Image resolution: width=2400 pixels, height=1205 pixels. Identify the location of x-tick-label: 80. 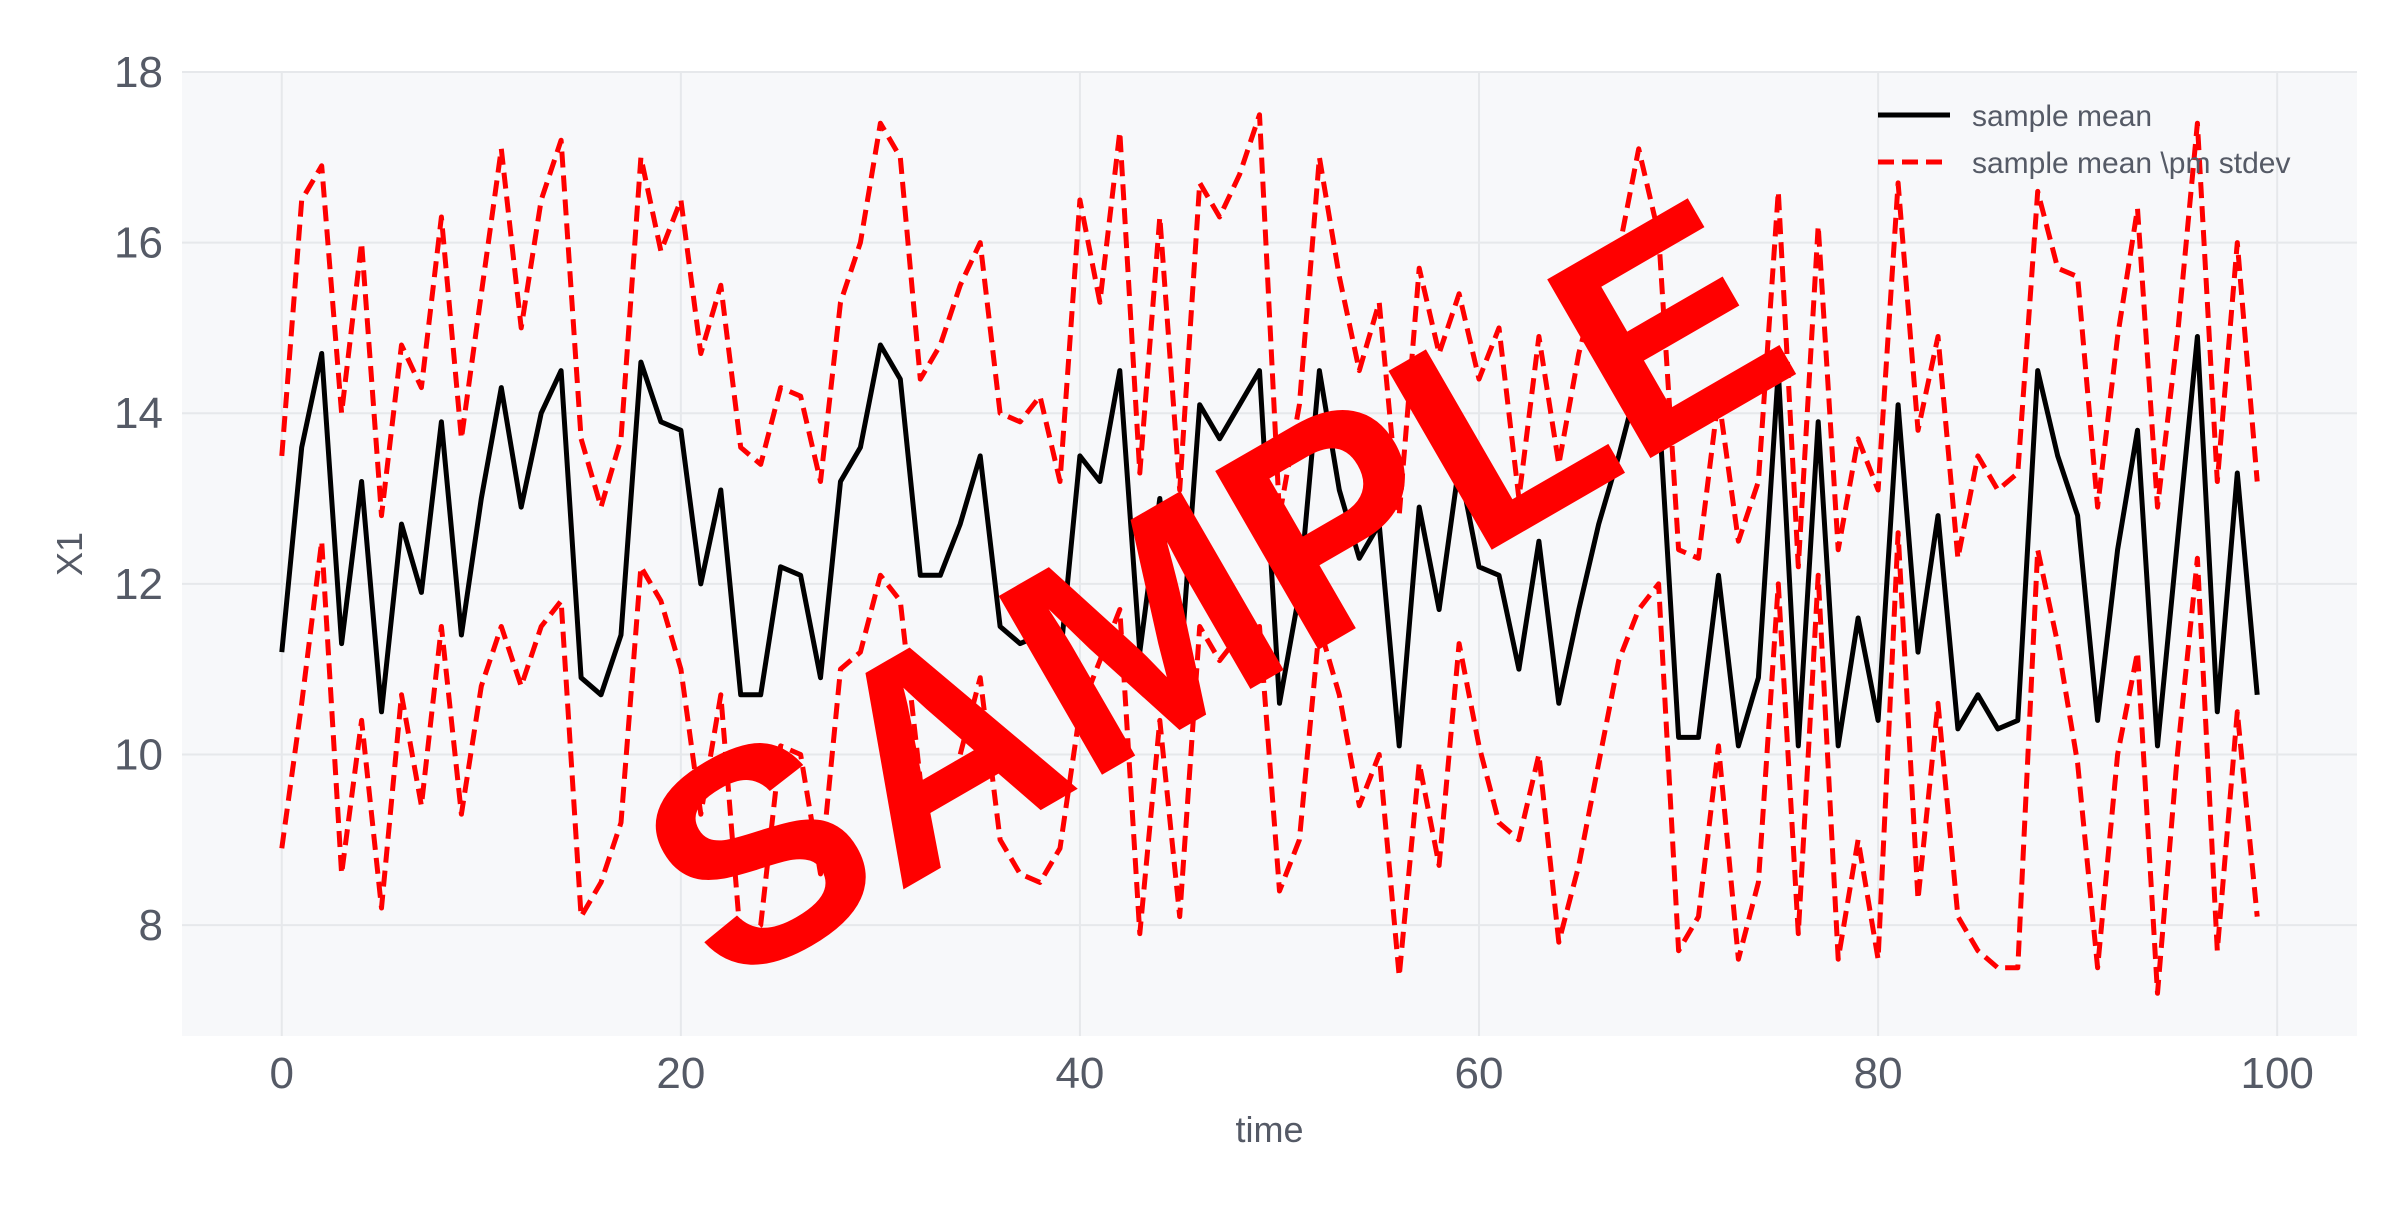
(1878, 1073).